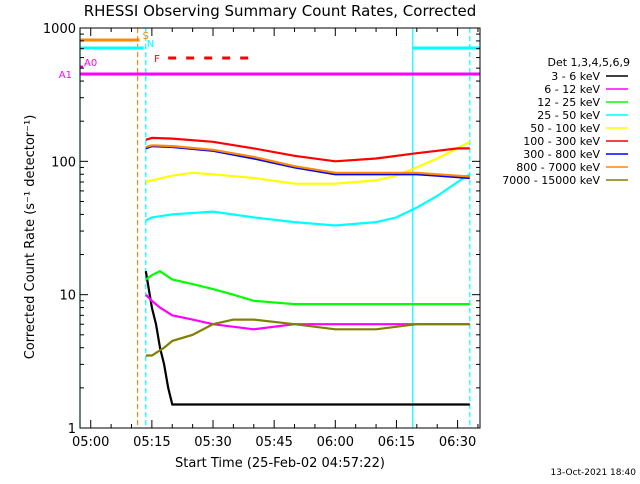  I want to click on series-line-800-7000-kev, so click(307, 161).